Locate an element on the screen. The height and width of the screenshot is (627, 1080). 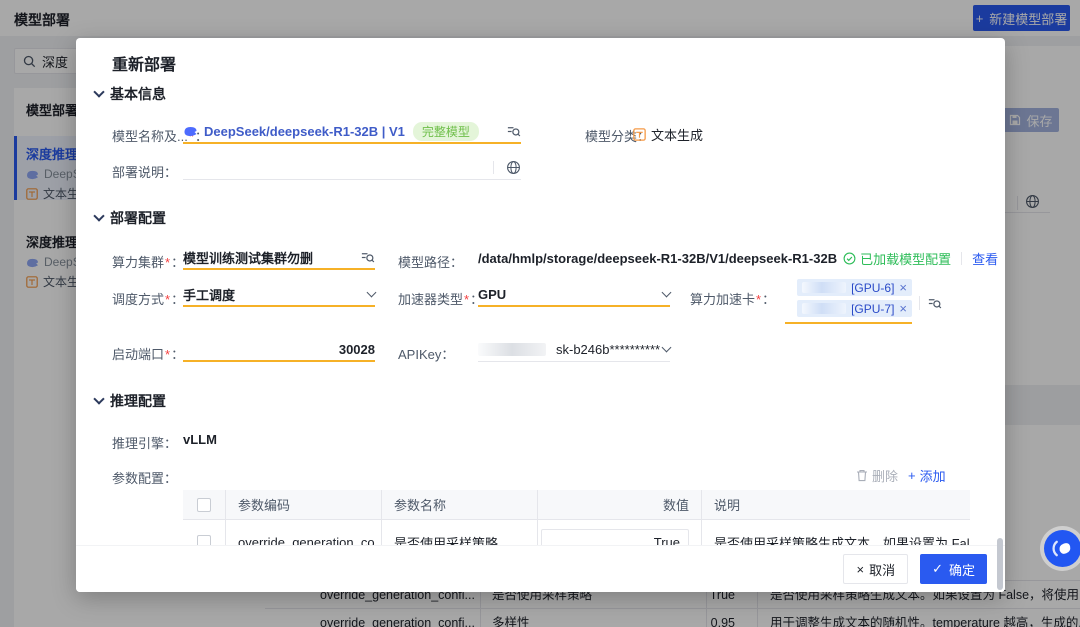
section-basic-info: 基本信息 is located at coordinates (129, 94).